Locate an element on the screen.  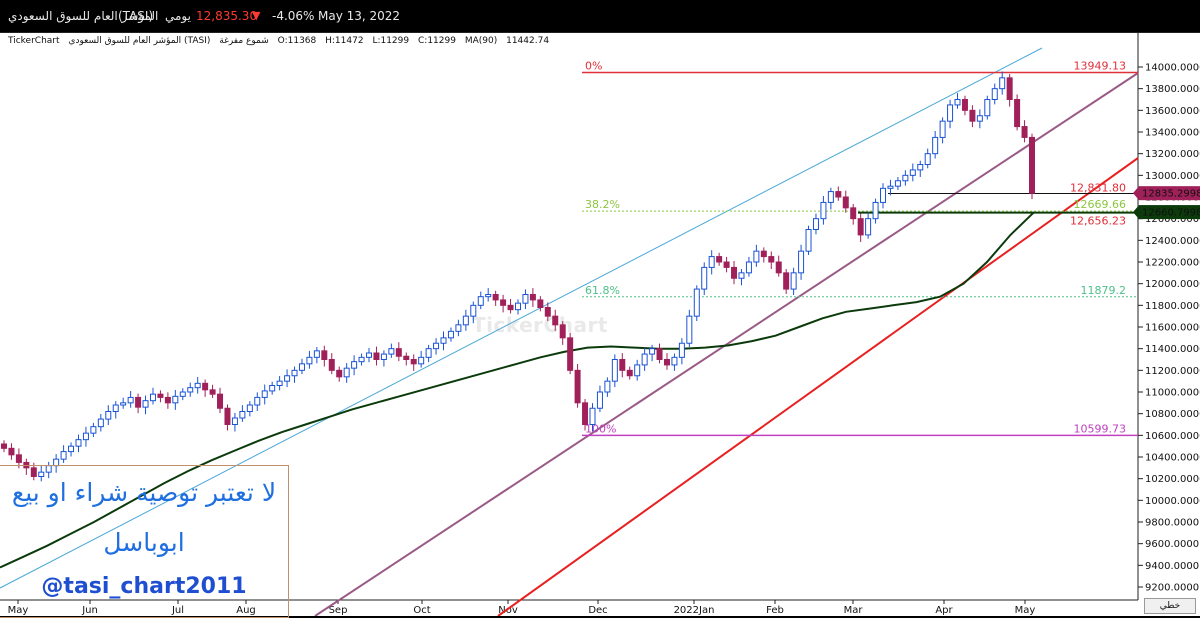
y-tick-label: 10600.0000 is located at coordinates (1172, 436).